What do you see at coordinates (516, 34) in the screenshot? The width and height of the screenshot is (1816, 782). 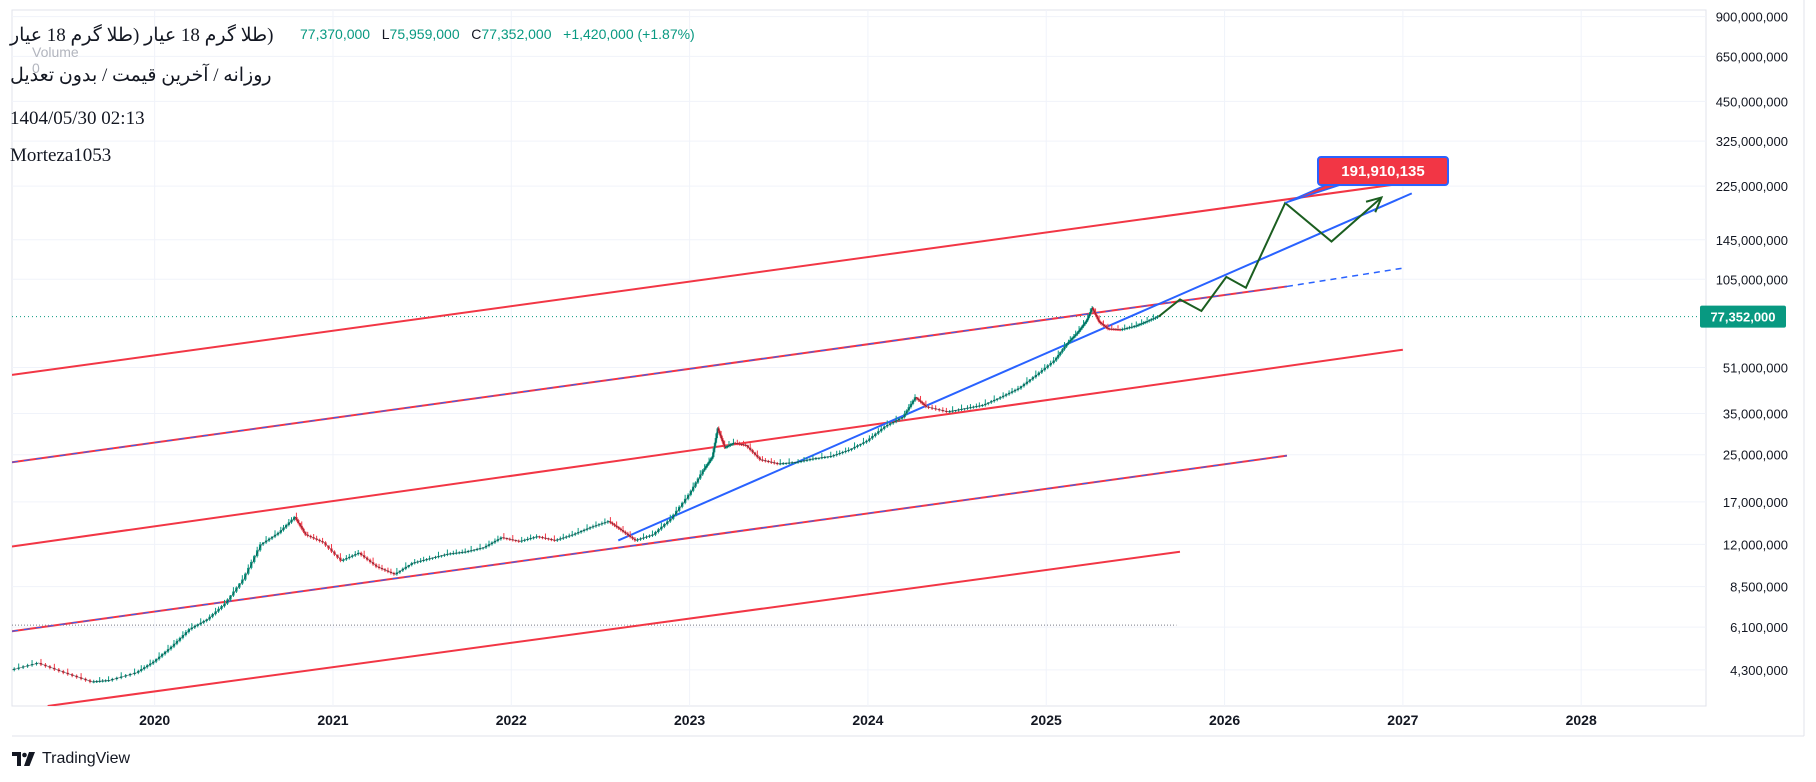 I see `ohlc-close: 77,352,000` at bounding box center [516, 34].